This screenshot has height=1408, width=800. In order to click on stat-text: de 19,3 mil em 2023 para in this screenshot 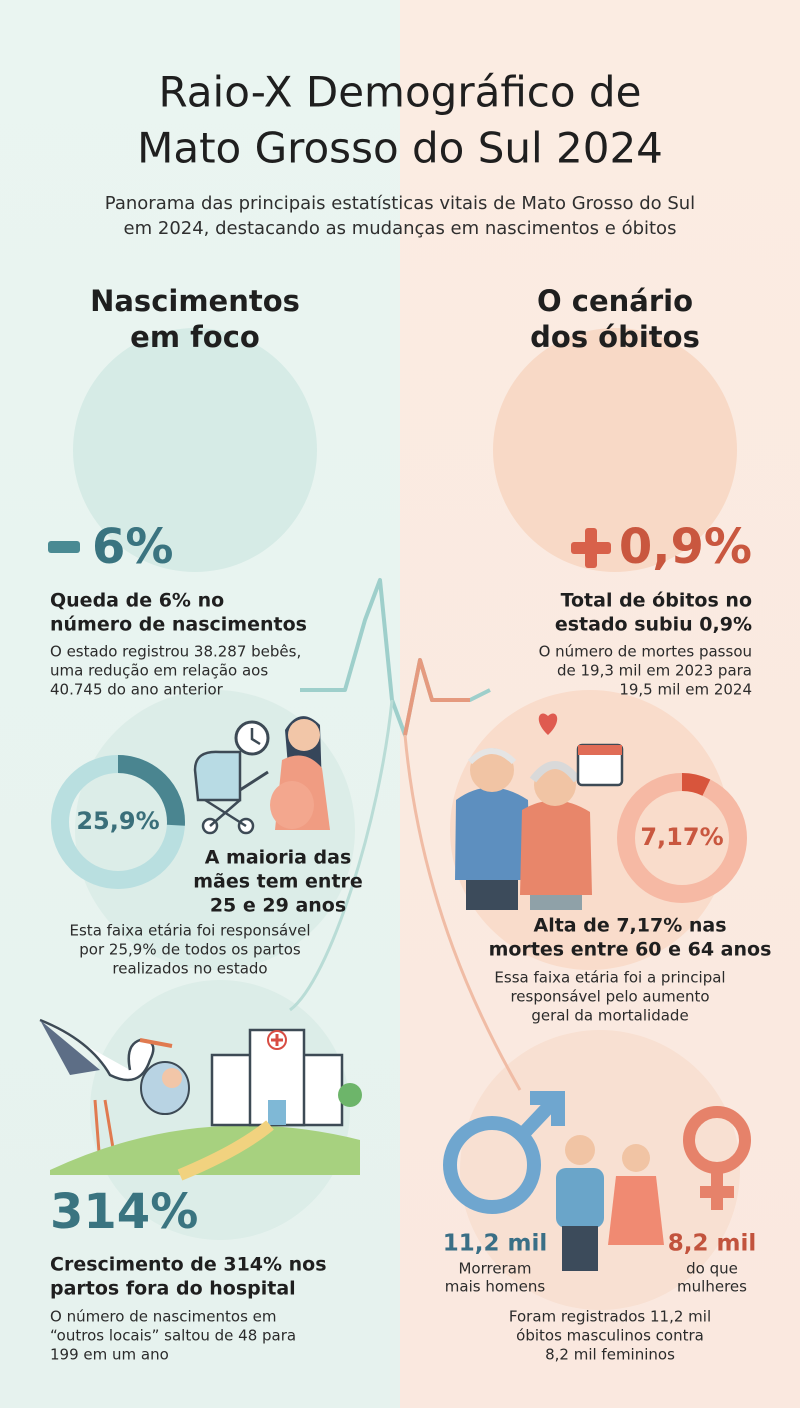, I will do `click(654, 671)`.